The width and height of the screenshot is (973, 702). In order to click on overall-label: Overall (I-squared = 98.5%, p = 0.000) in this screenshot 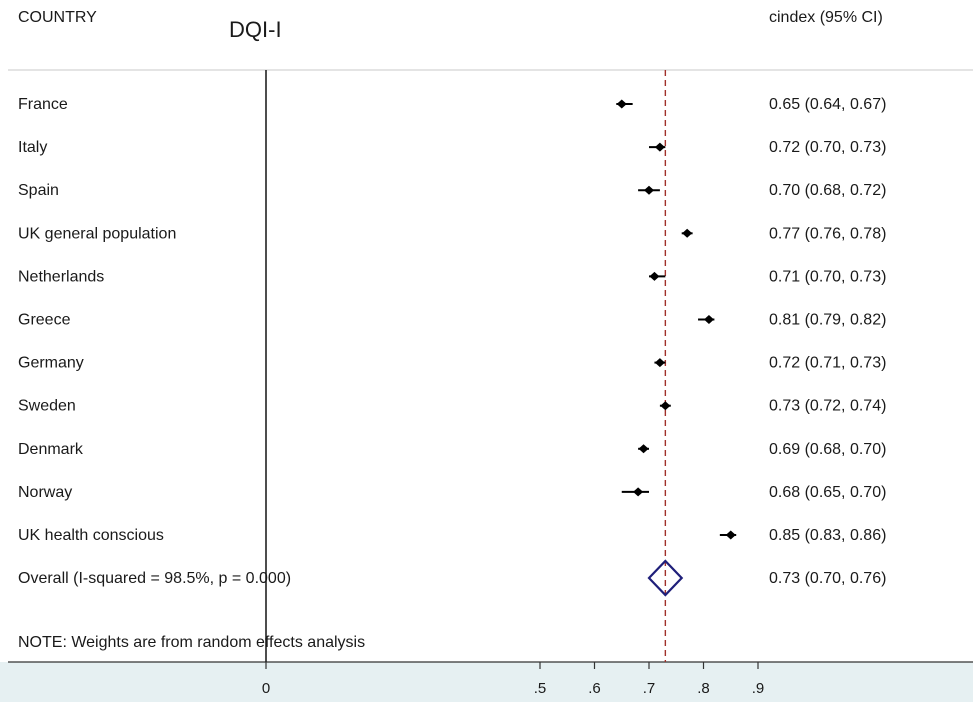, I will do `click(154, 578)`.